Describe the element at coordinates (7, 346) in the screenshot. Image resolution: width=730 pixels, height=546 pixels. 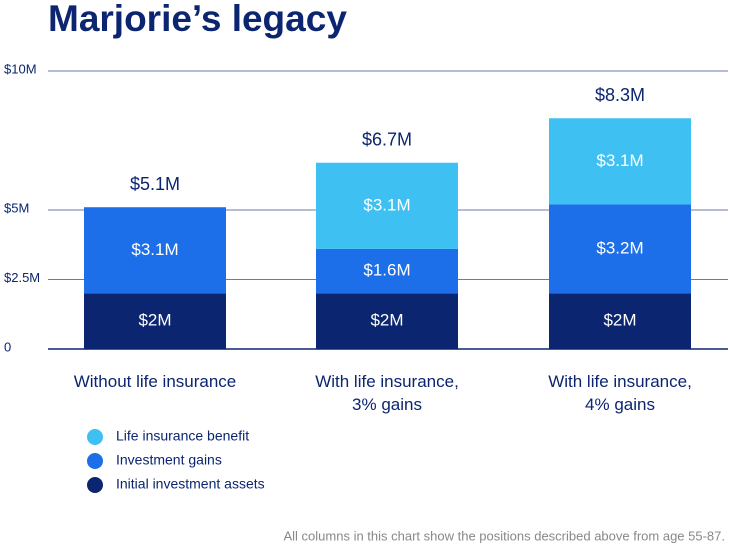
I see `y-tick-label: 0` at that location.